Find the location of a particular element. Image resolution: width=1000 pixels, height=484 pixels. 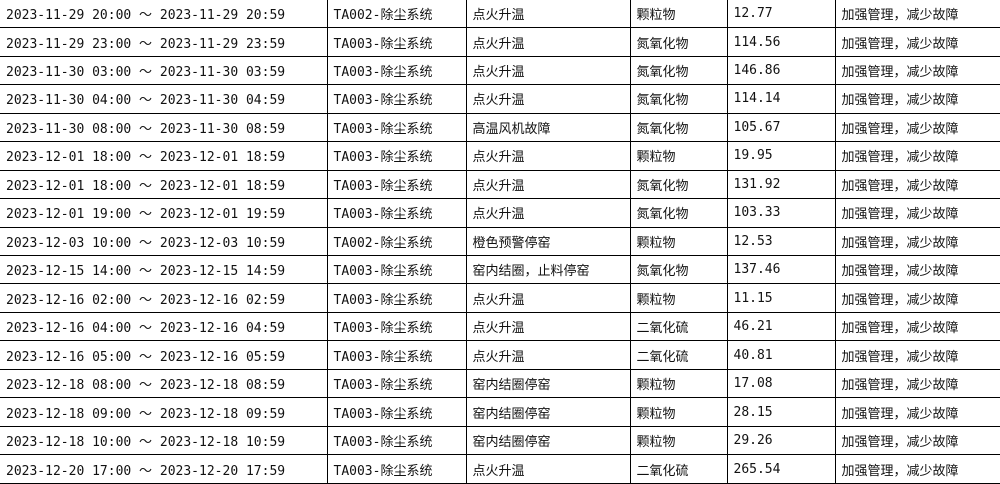

time-range: 2023-12-16 04:00 ～ 2023-12-16 04:59 is located at coordinates (164, 326).